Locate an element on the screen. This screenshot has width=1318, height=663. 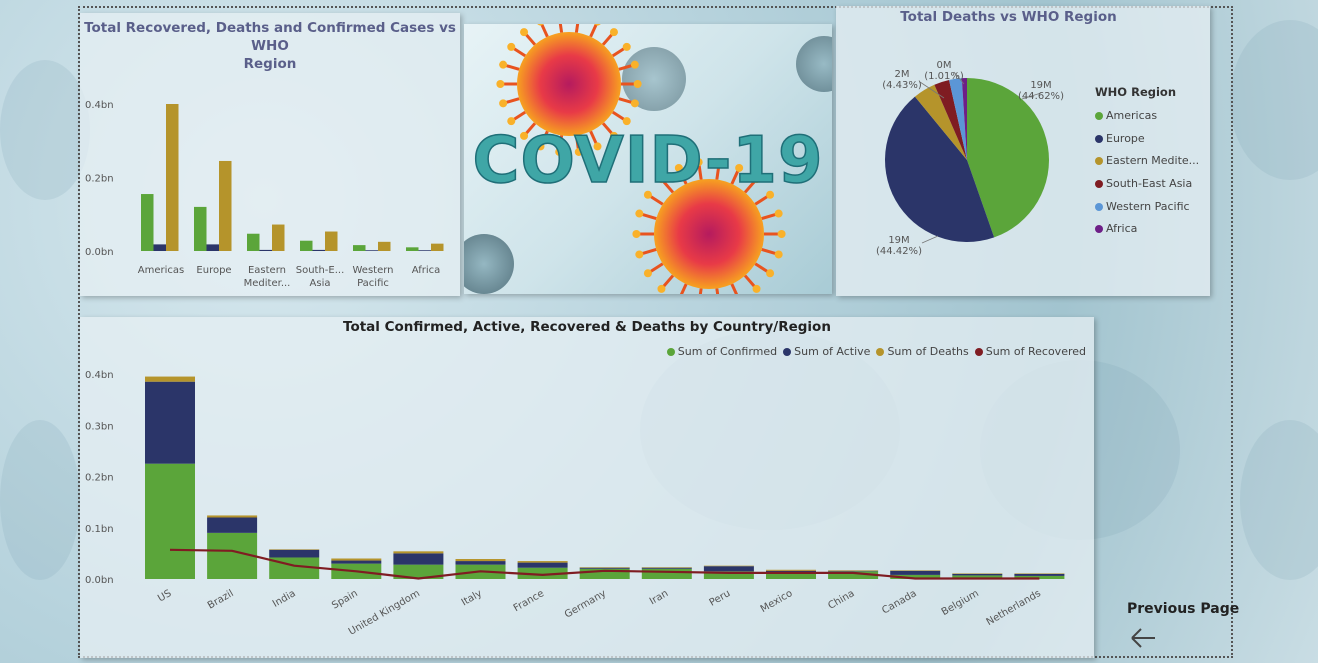
chart3-legend-item: Sum of Deaths is located at coordinates (922, 351).